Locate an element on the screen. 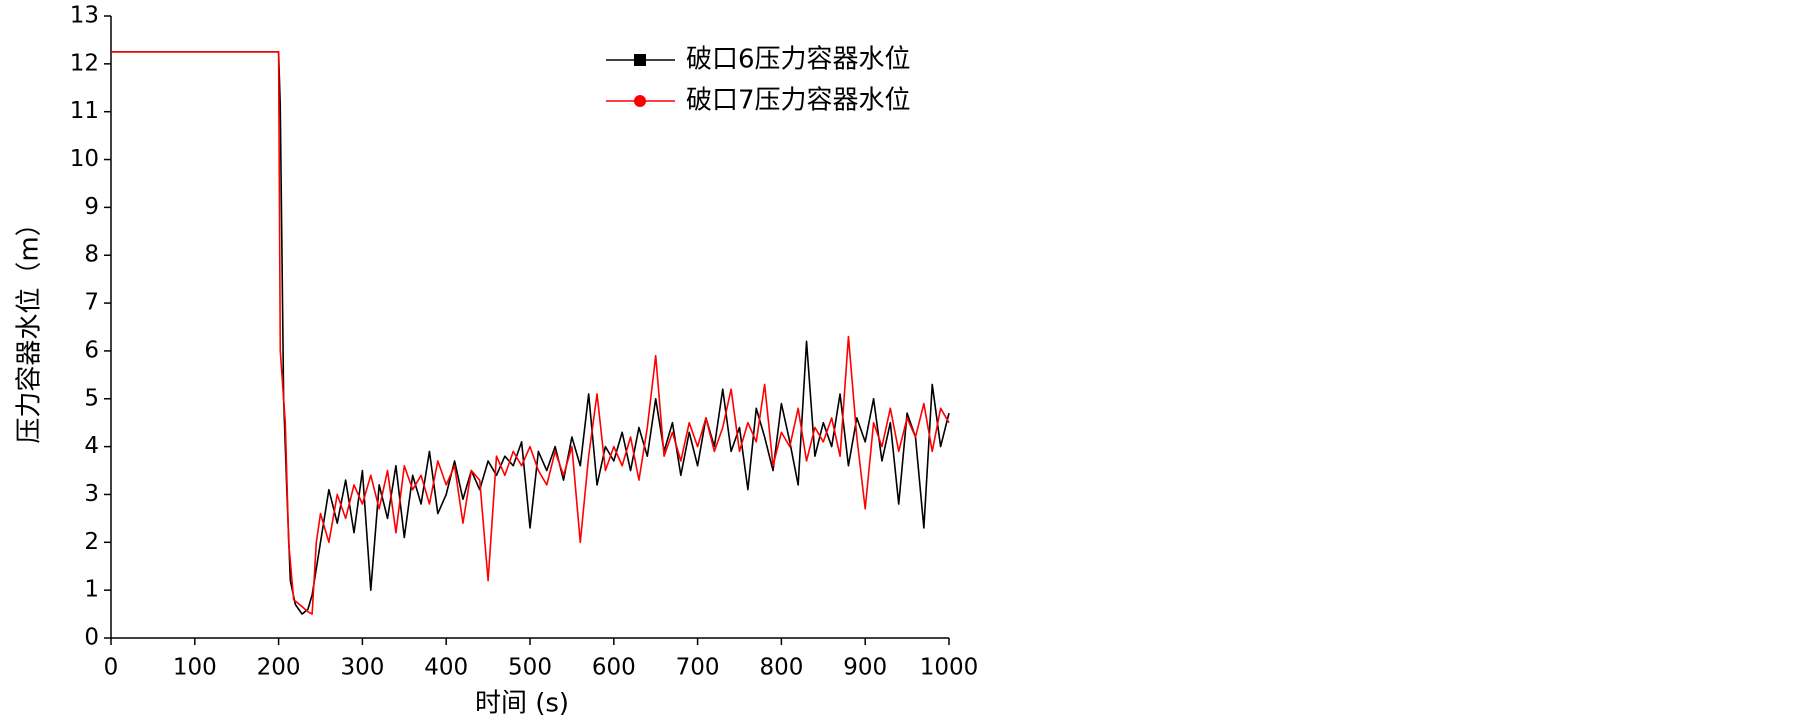  y-tick-label: 8 is located at coordinates (91, 255).